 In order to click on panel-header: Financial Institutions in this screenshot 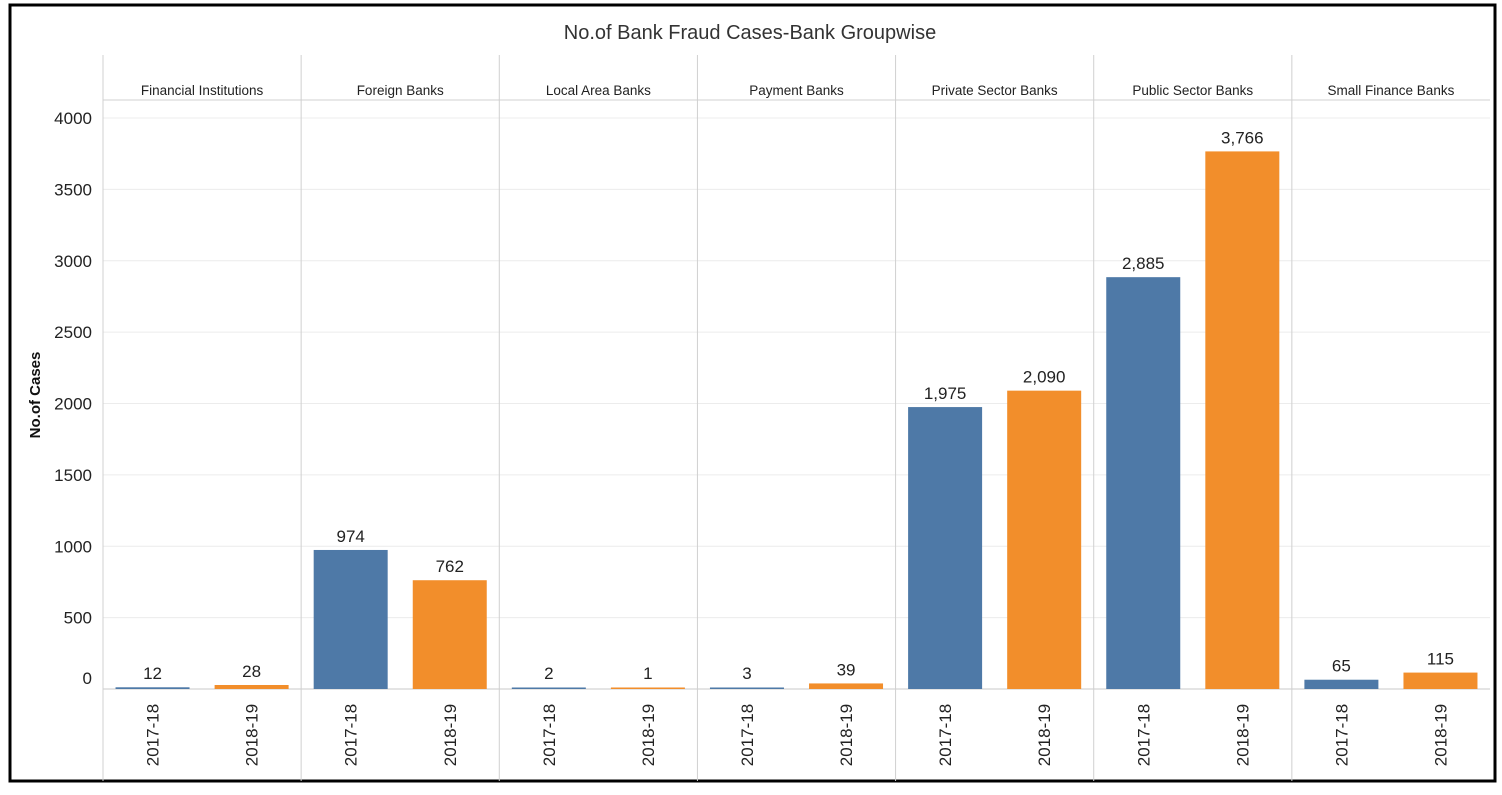, I will do `click(202, 90)`.